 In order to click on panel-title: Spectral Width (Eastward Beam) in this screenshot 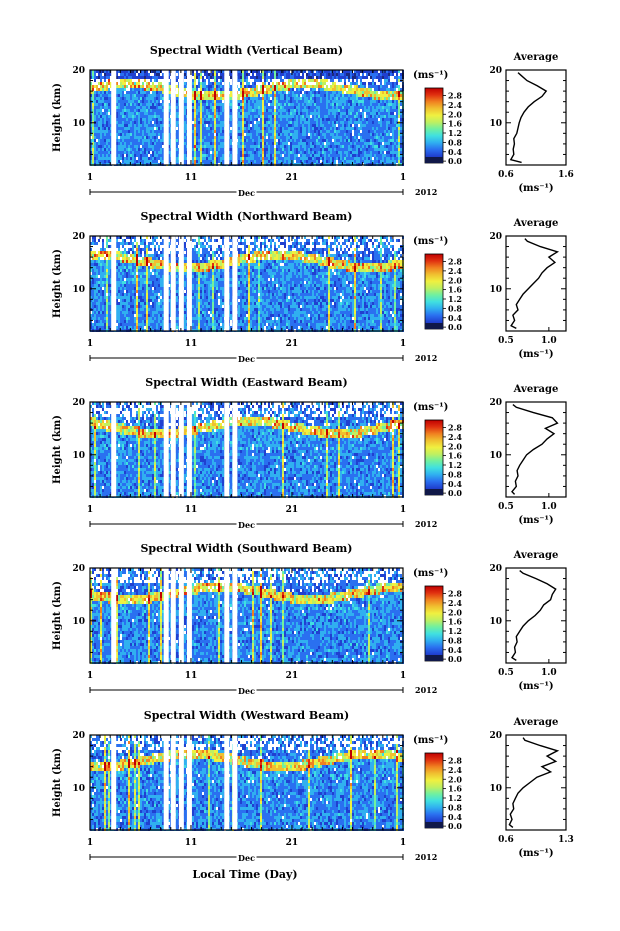, I will do `click(246, 382)`.